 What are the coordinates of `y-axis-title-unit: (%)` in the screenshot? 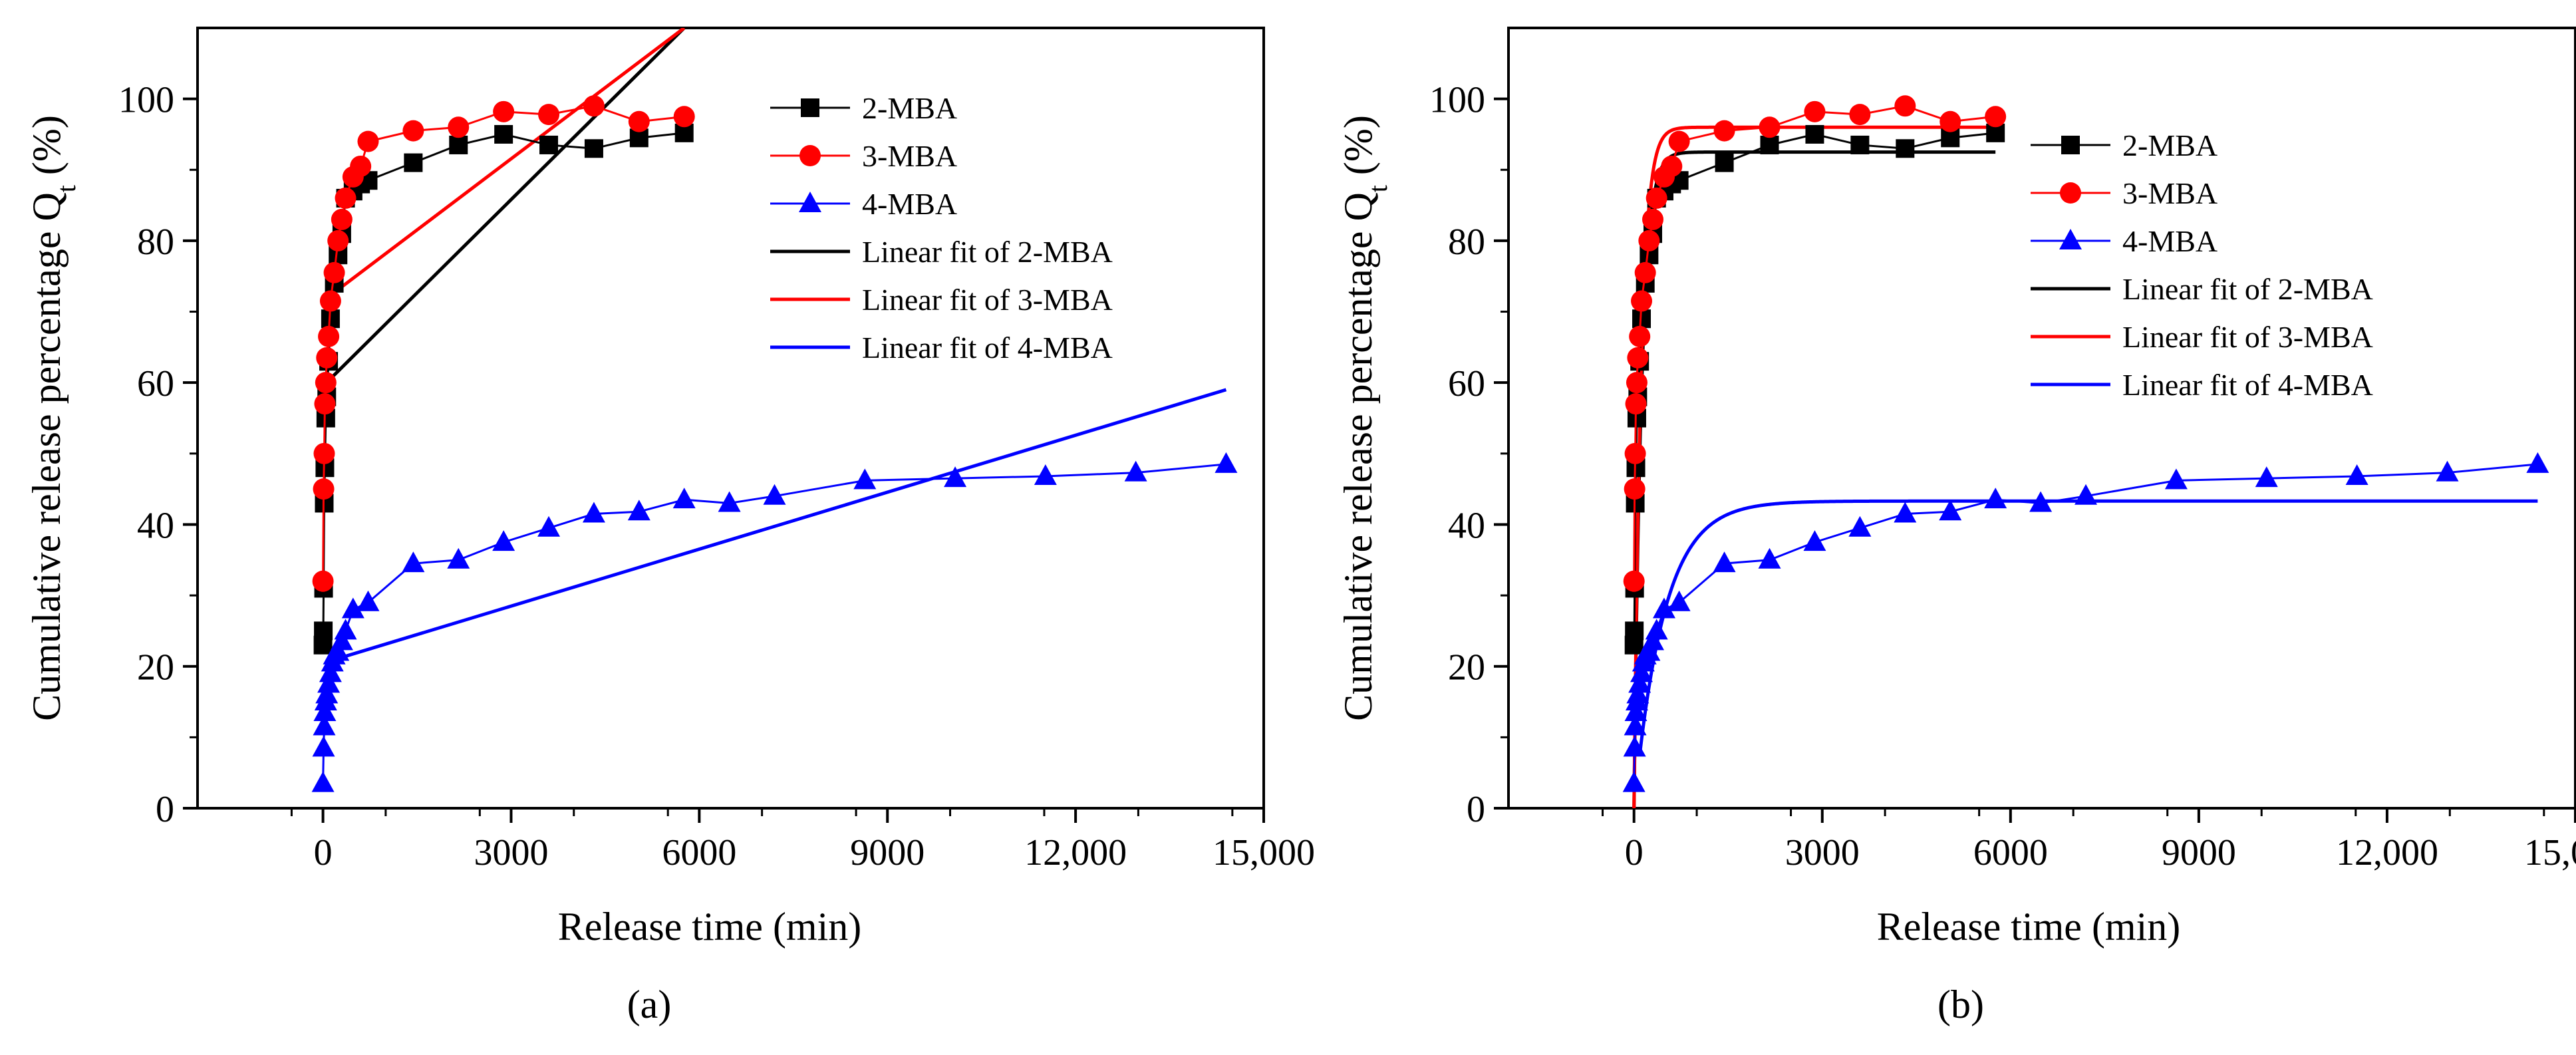 It's located at (47, 150).